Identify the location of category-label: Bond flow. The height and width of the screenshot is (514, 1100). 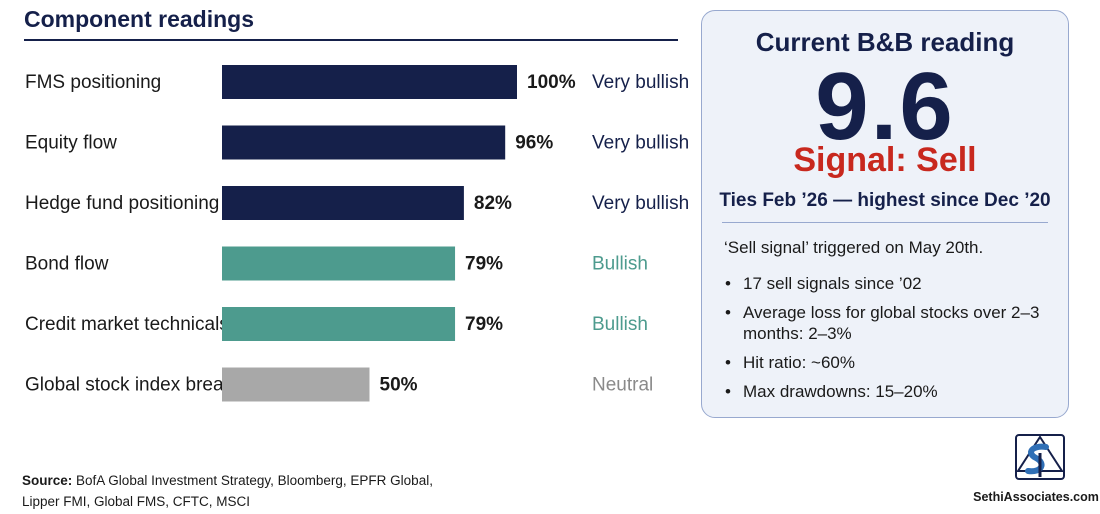
(67, 264).